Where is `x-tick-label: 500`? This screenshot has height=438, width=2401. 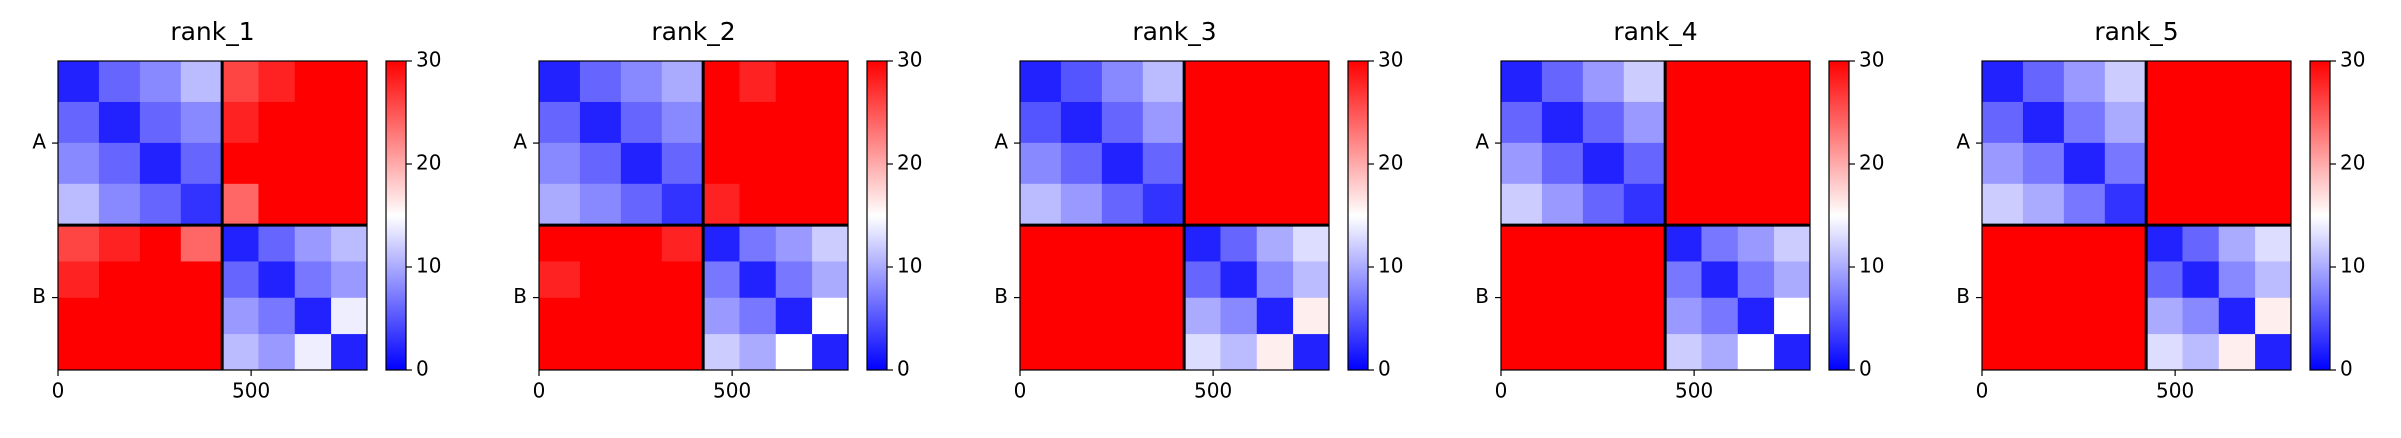 x-tick-label: 500 is located at coordinates (1213, 391).